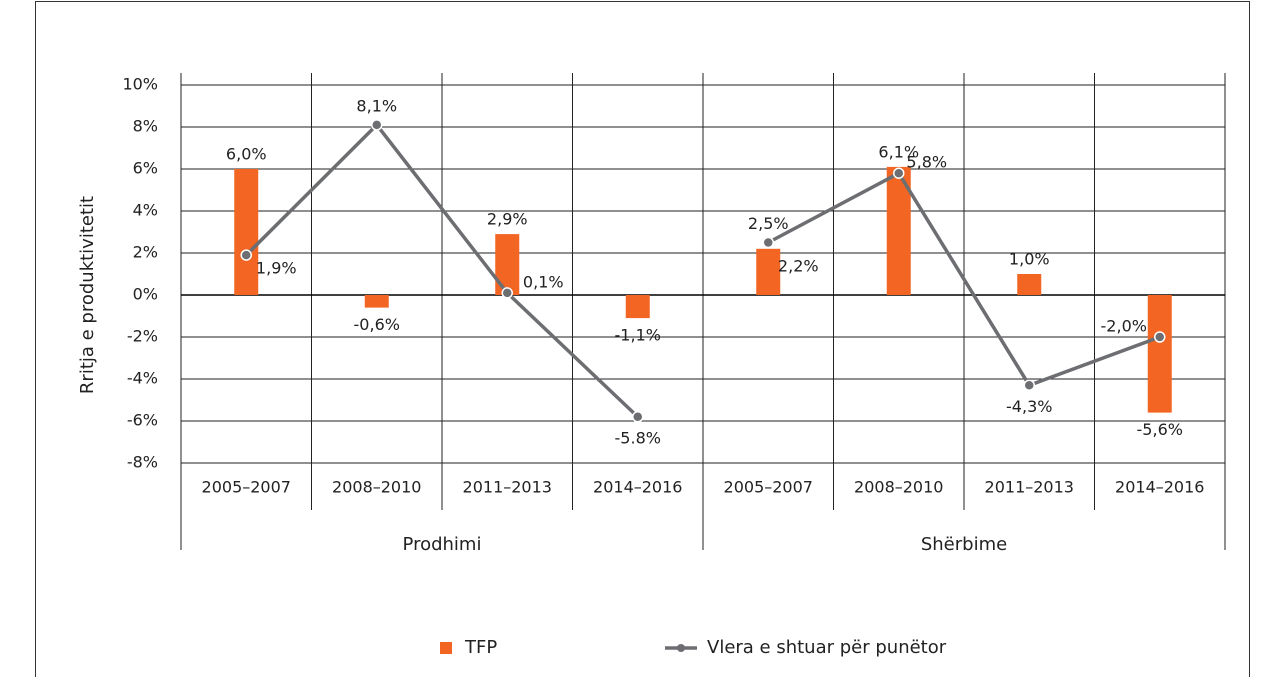 This screenshot has height=677, width=1284. Describe the element at coordinates (638, 437) in the screenshot. I see `line-value-label: -5.8%` at that location.